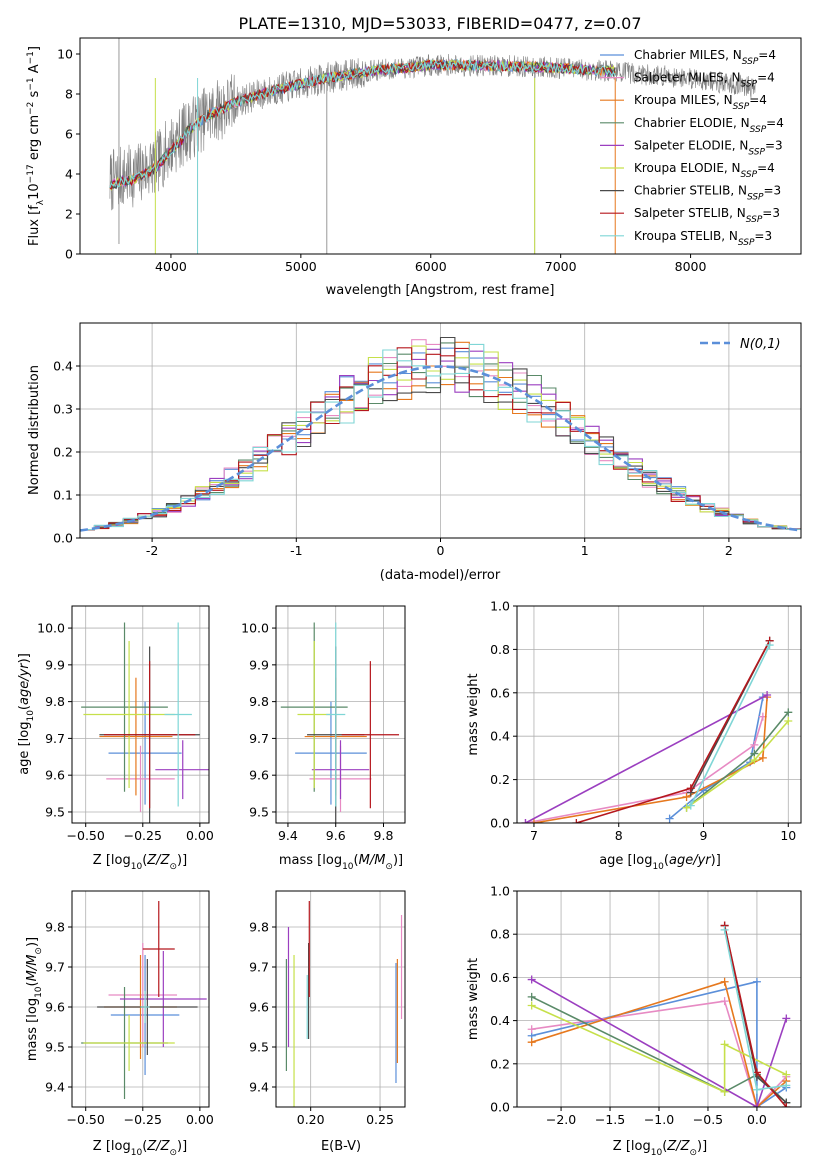 This screenshot has height=1170, width=819. What do you see at coordinates (55, 1047) in the screenshot?
I see `y-tick-label: 9.5` at bounding box center [55, 1047].